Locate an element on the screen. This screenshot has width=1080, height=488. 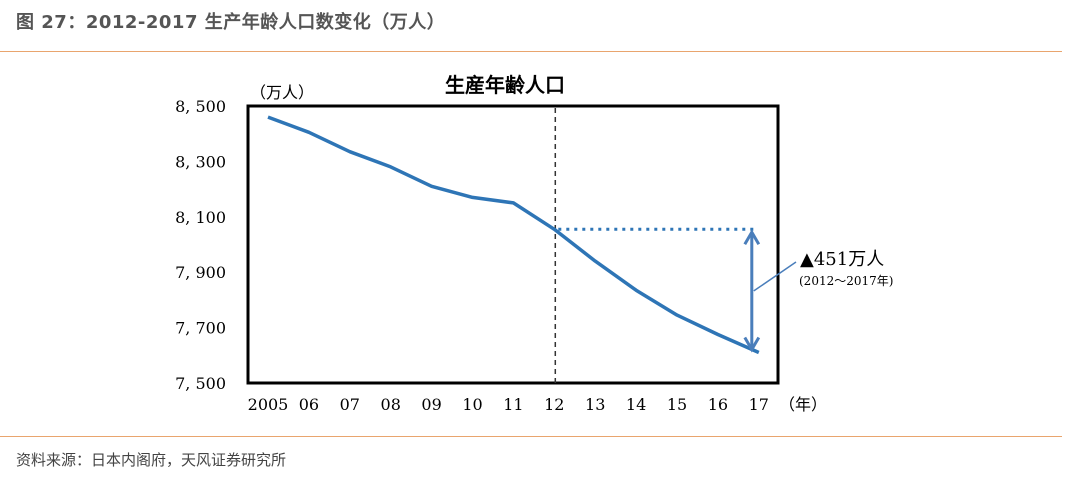
y-tick-label: 7, 500 is located at coordinates (200, 383).